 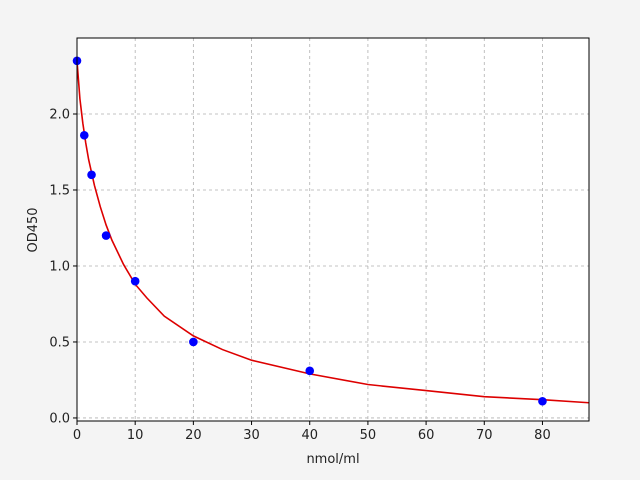 I want to click on x-tick-label: 20, so click(x=193, y=435).